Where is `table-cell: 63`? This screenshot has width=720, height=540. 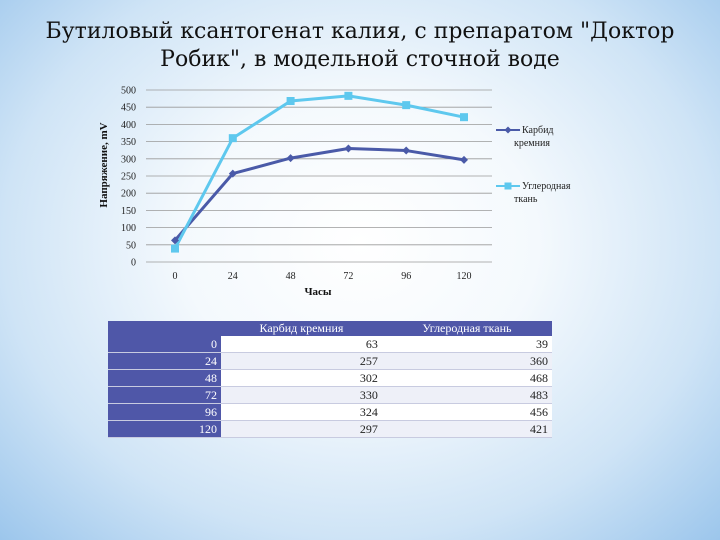
table-cell: 63 is located at coordinates (301, 344).